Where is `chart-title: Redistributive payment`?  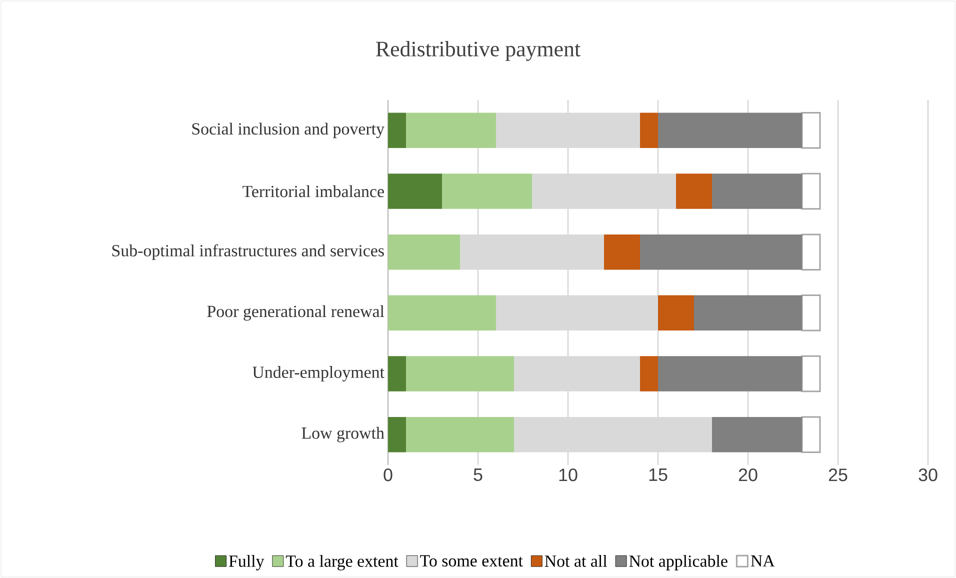 chart-title: Redistributive payment is located at coordinates (478, 51).